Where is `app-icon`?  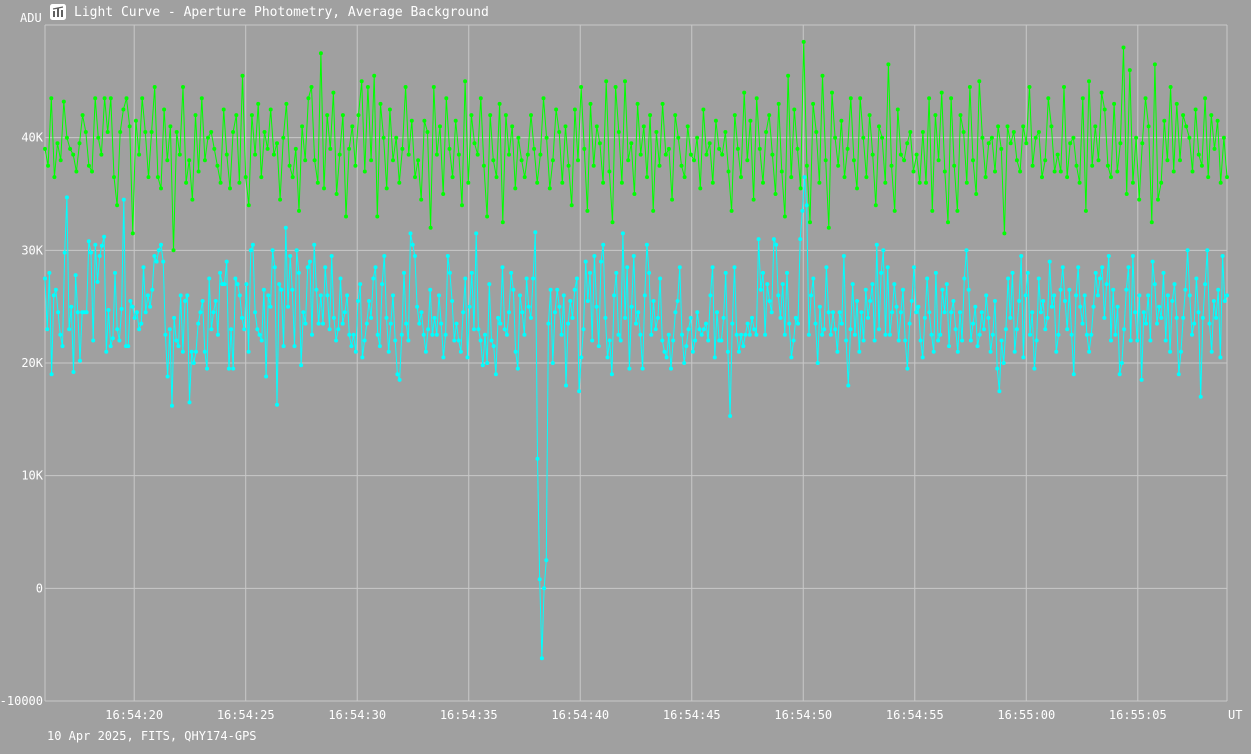
app-icon is located at coordinates (58, 12).